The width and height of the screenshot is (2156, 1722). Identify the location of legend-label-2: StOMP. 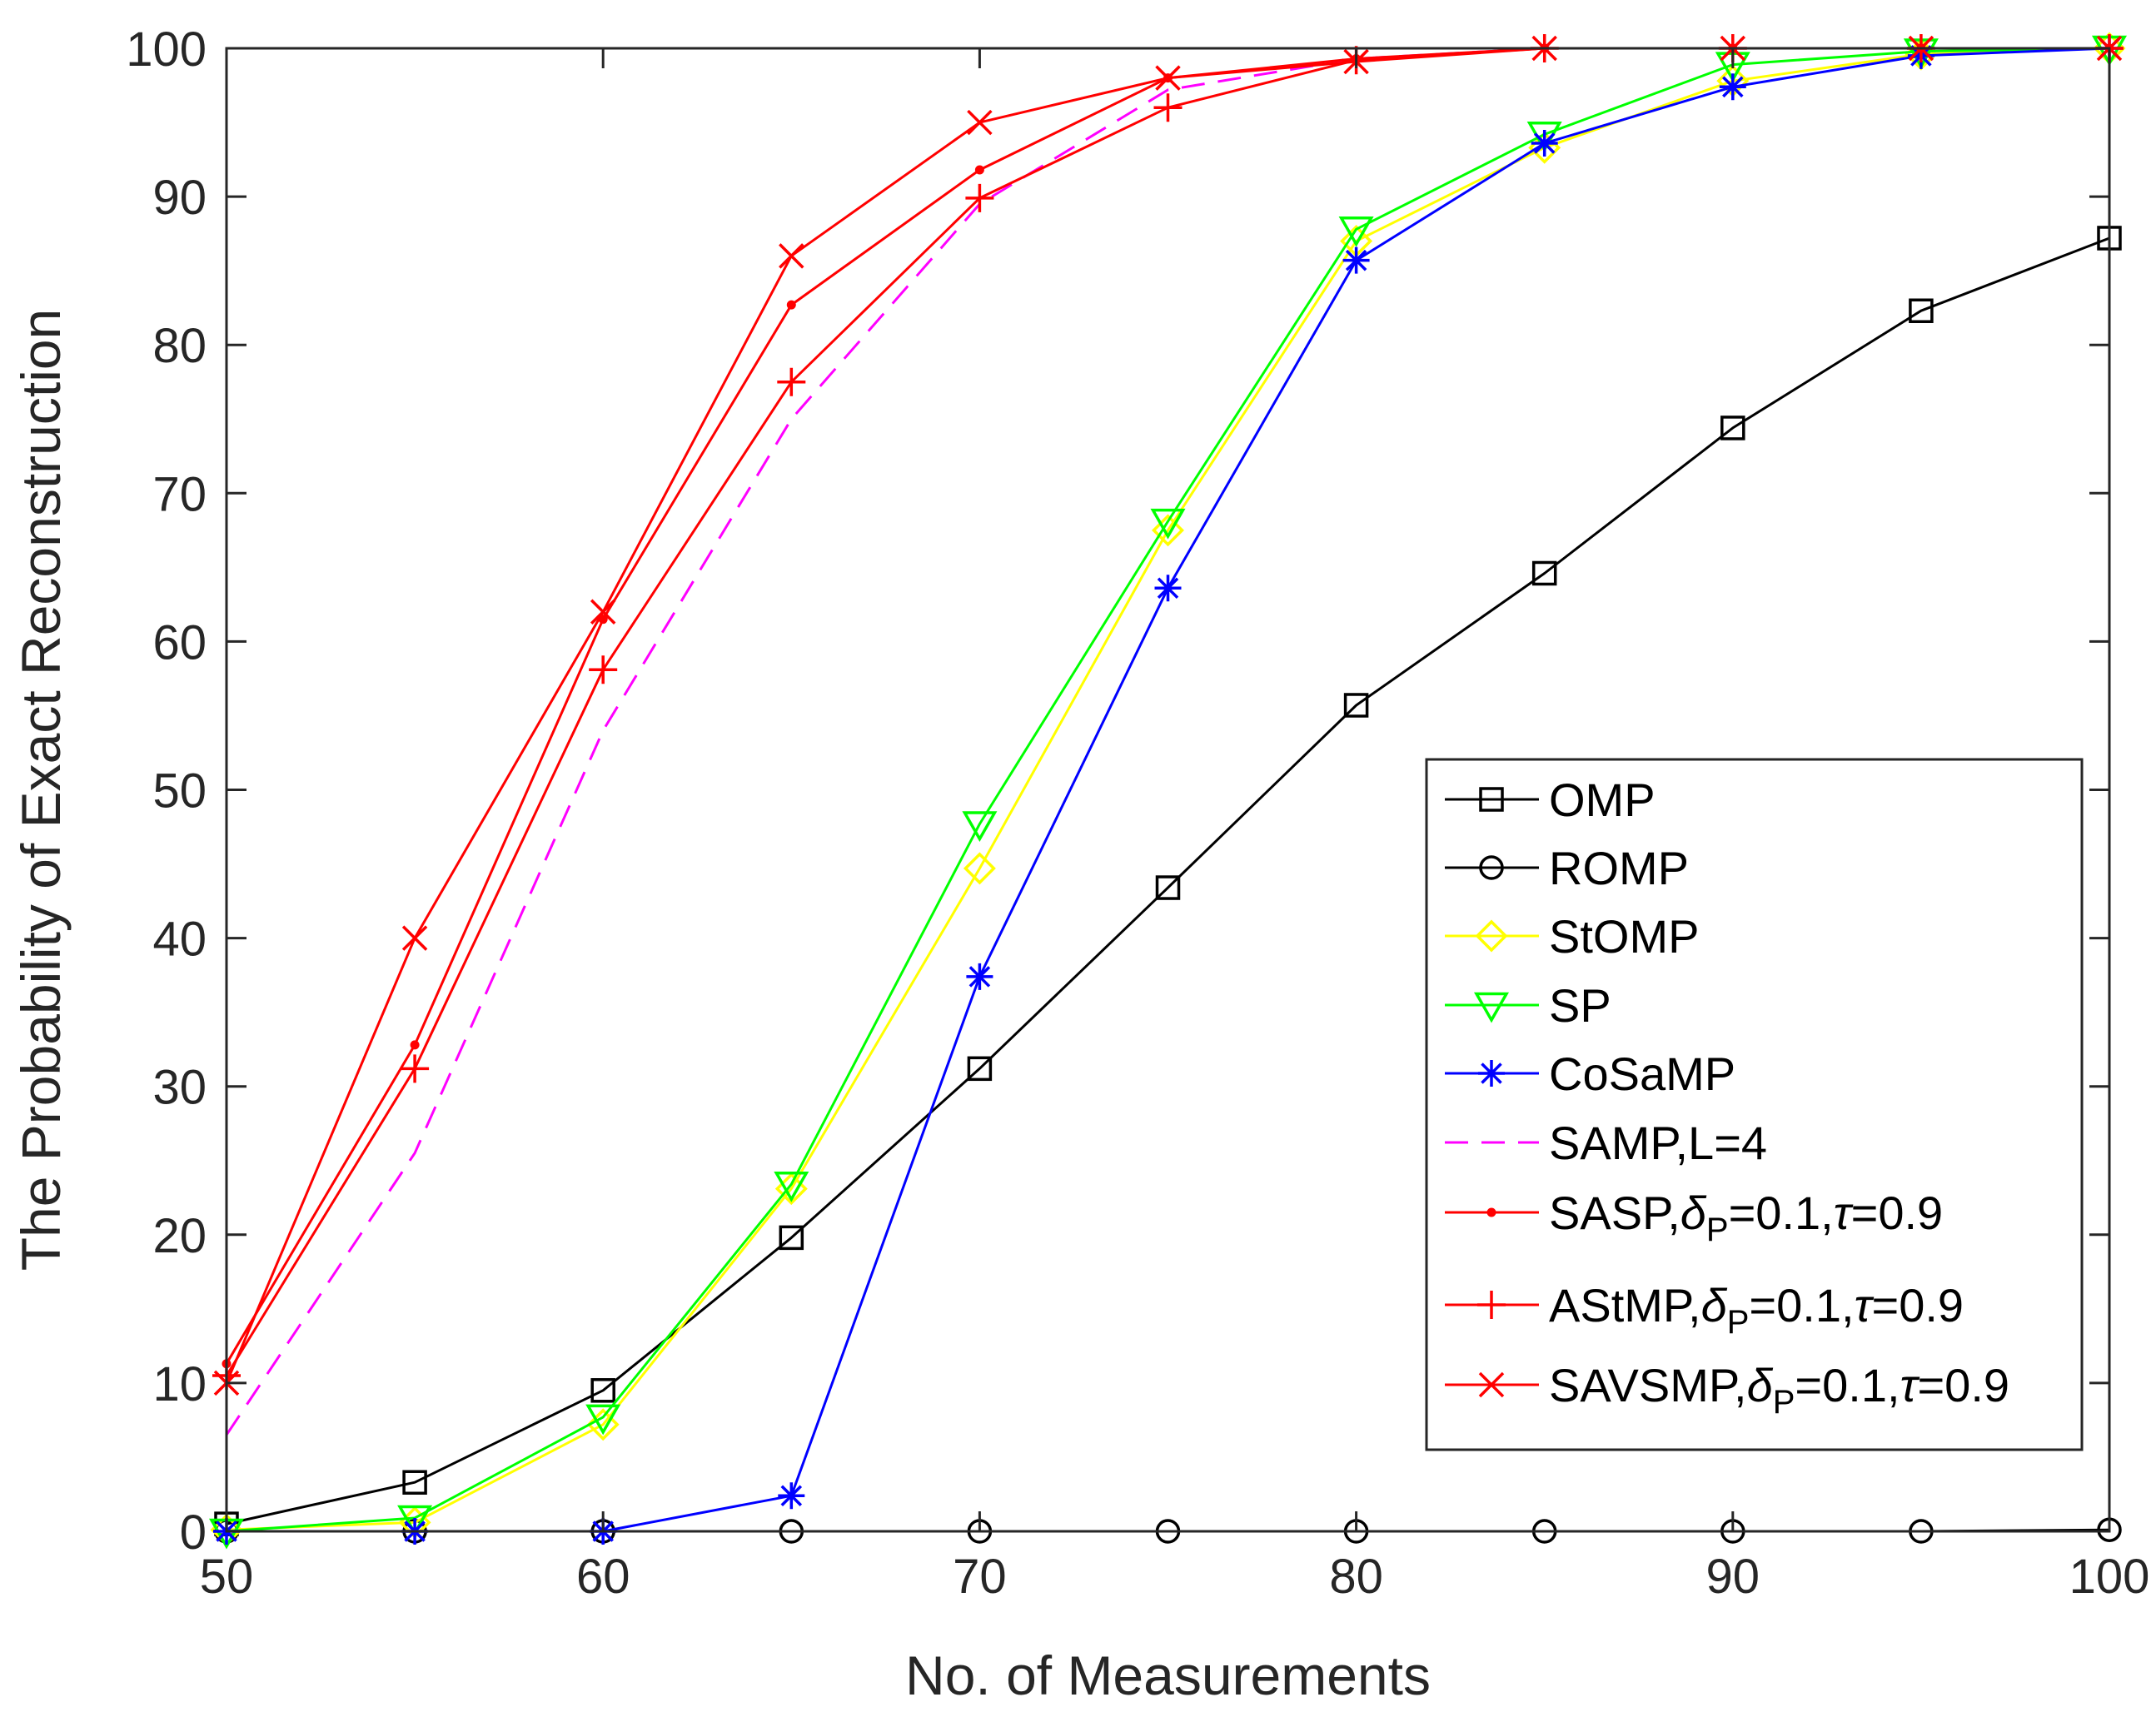
(1624, 936).